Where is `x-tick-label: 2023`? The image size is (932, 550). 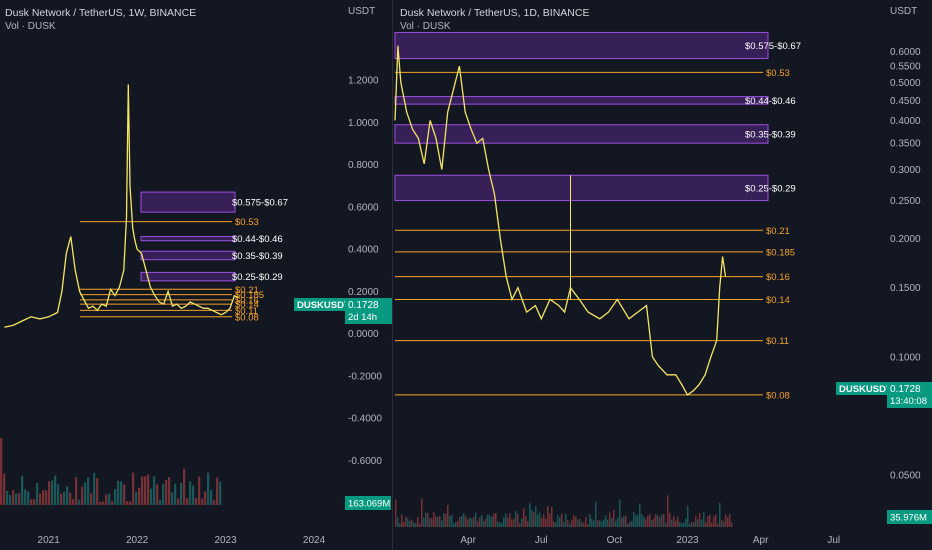 x-tick-label: 2023 is located at coordinates (225, 540).